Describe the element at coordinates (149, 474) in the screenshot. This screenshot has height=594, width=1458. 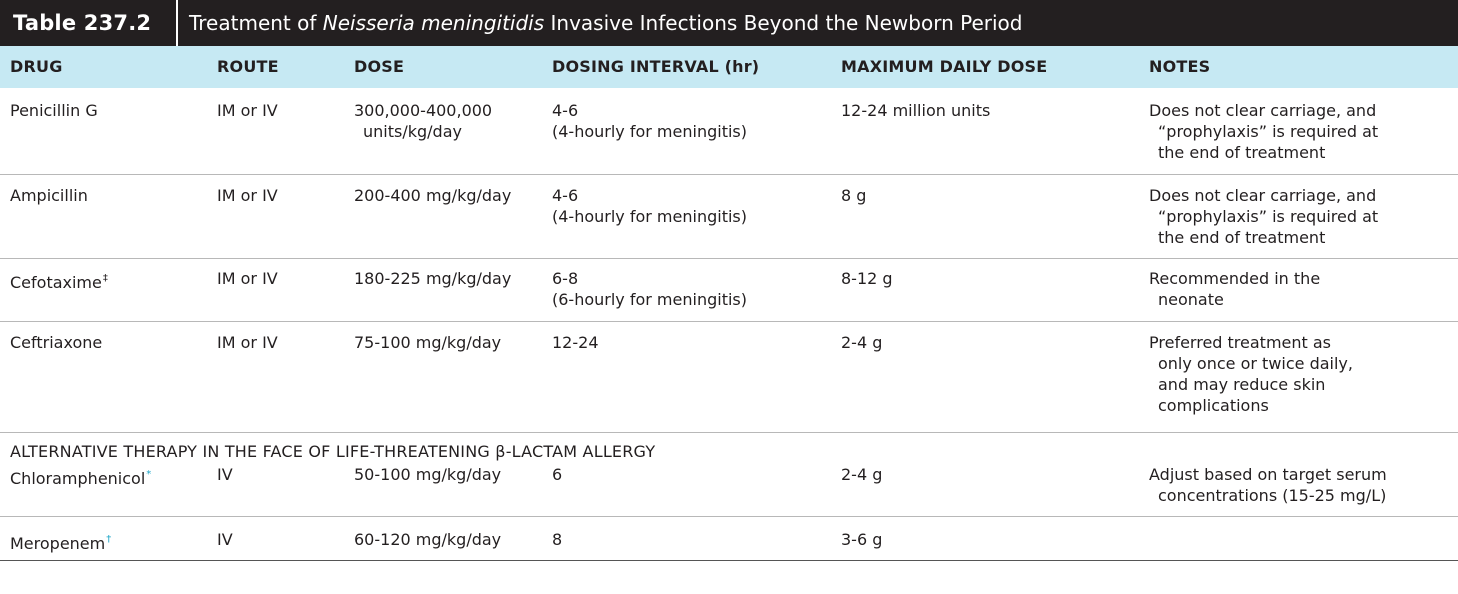
I see `footnote-asterisk-icon: *` at that location.